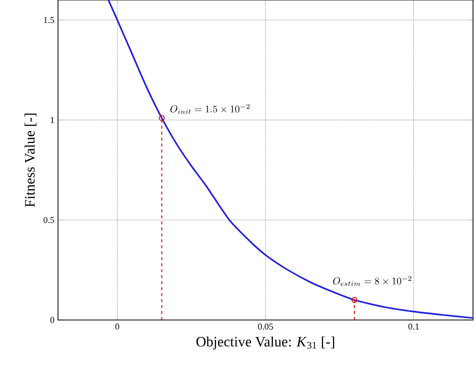 The image size is (474, 374). I want to click on x-tick-label: 0.05, so click(266, 327).